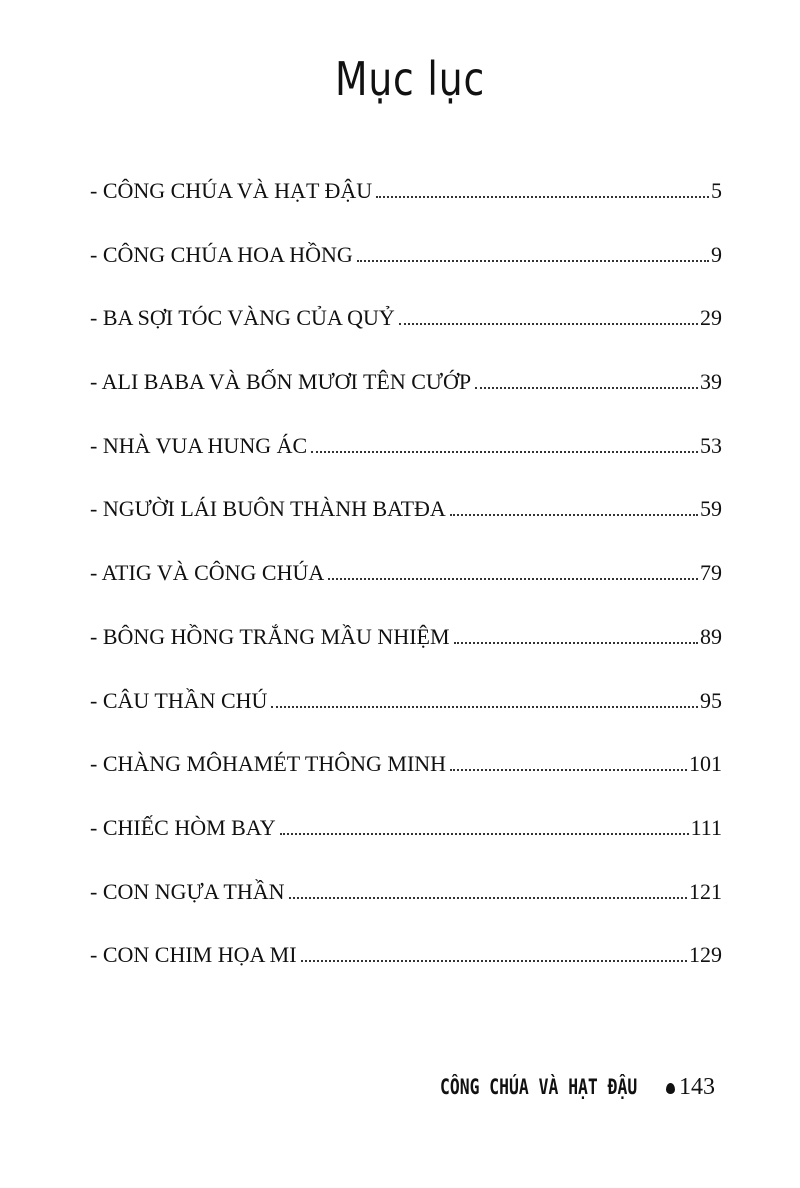 The image size is (800, 1188). I want to click on toc-entry: - CÂU THẦN CHÚ 95, so click(406, 720).